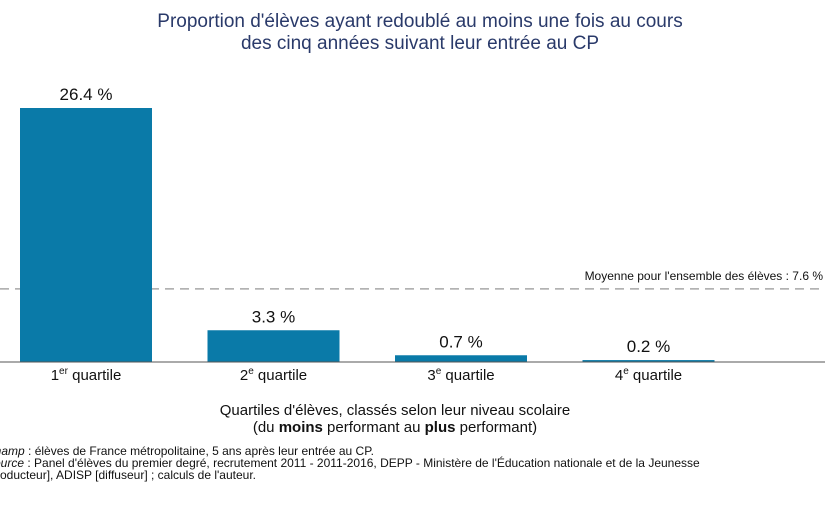  I want to click on x-axis-title-bold-moins: moins, so click(300, 427).